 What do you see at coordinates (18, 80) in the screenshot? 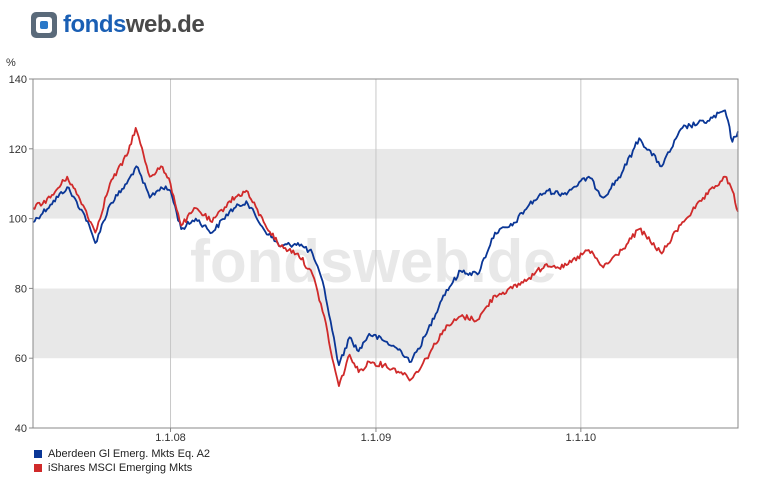
I see `y-tick-label: 140` at bounding box center [18, 80].